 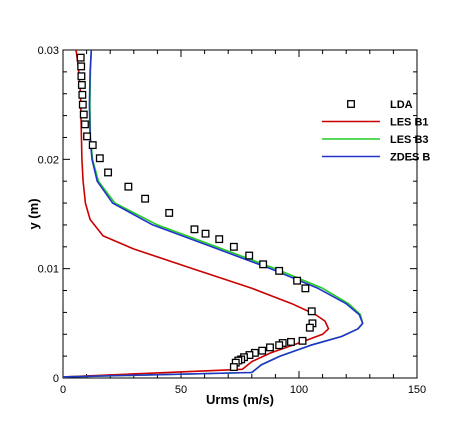 What do you see at coordinates (48, 270) in the screenshot?
I see `y-tick-label: 0.01` at bounding box center [48, 270].